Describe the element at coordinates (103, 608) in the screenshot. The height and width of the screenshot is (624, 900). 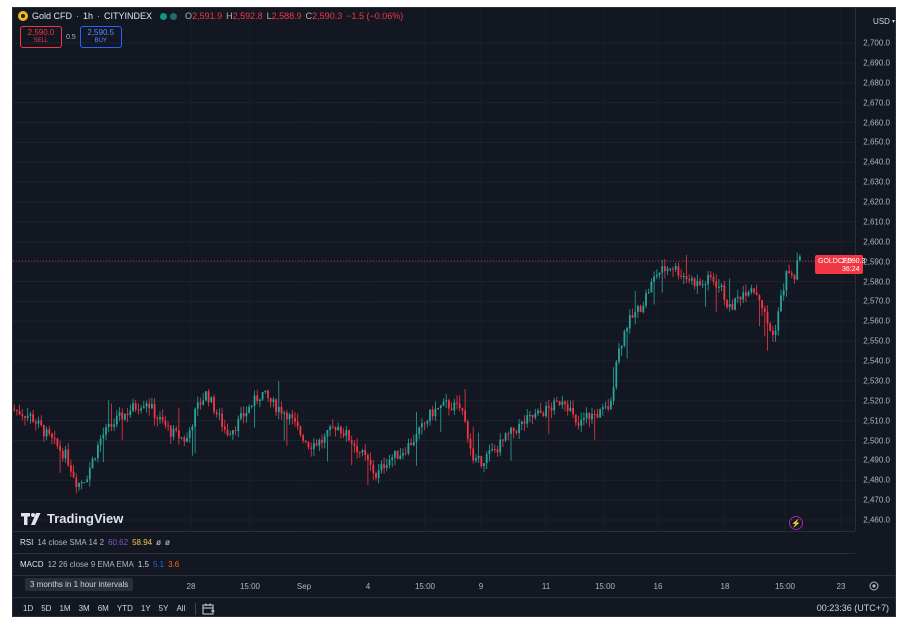
I see `range-button-6m: 6M` at that location.